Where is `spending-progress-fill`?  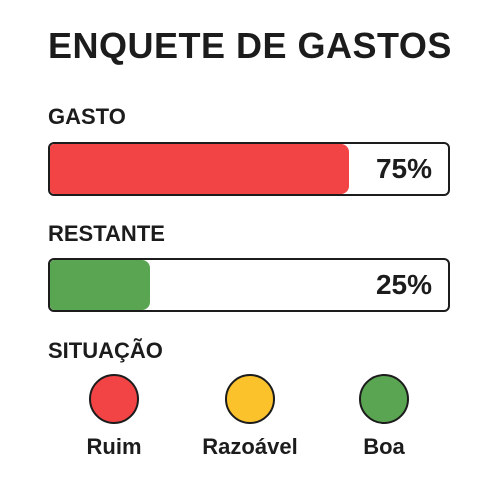 spending-progress-fill is located at coordinates (199, 169).